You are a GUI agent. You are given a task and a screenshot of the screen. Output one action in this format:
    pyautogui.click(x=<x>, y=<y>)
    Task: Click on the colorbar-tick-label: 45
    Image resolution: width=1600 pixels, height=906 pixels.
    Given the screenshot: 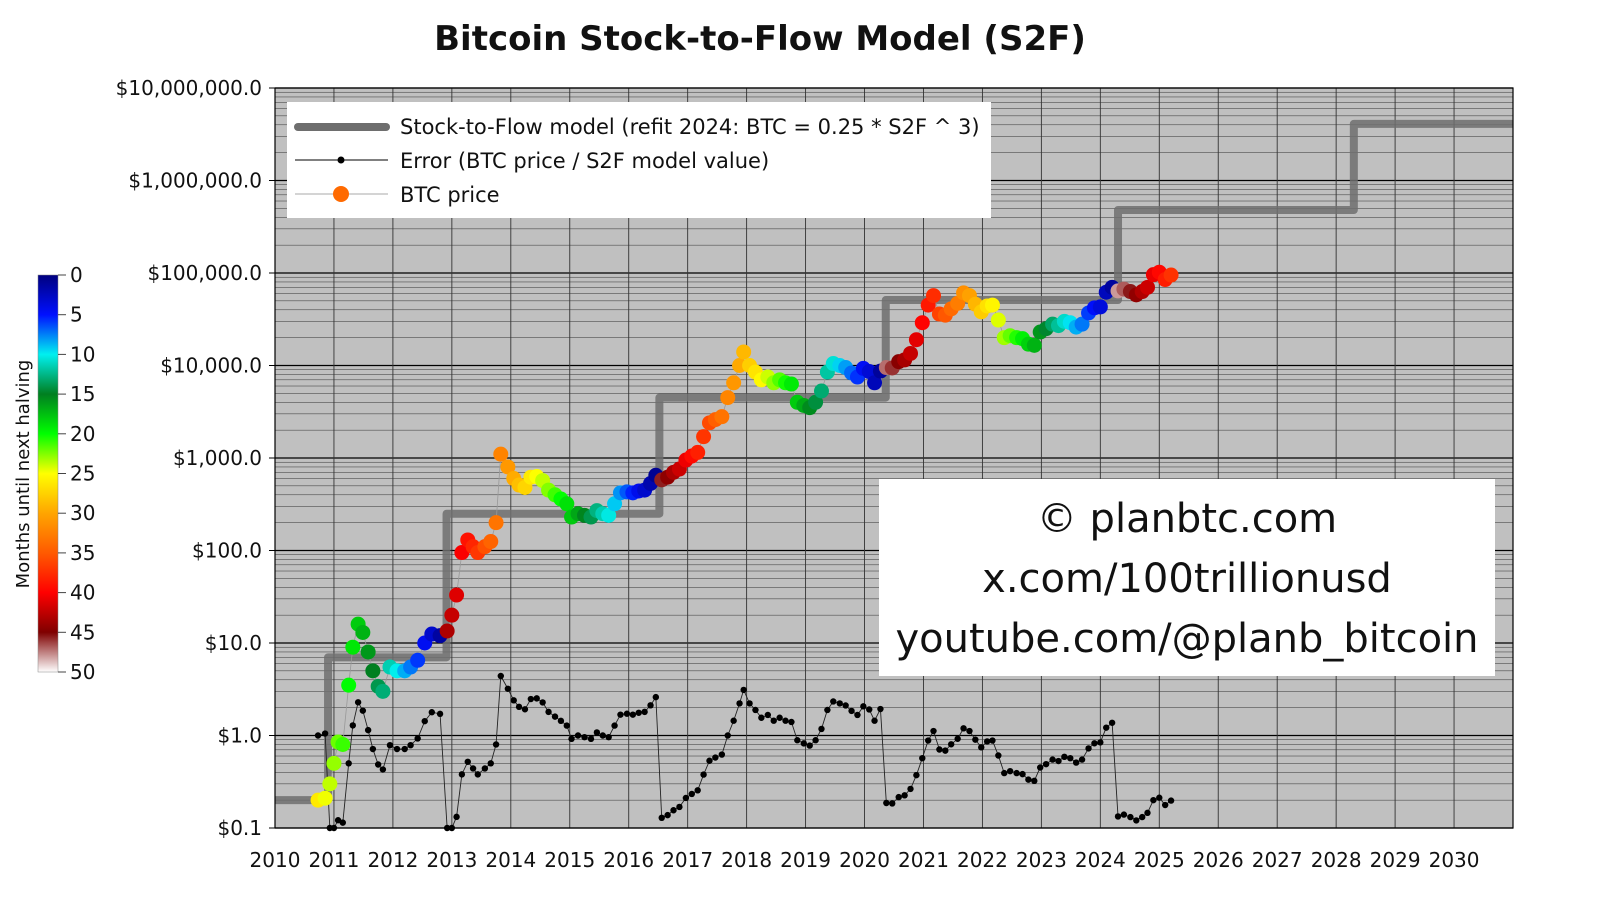 What is the action you would take?
    pyautogui.click(x=82, y=632)
    